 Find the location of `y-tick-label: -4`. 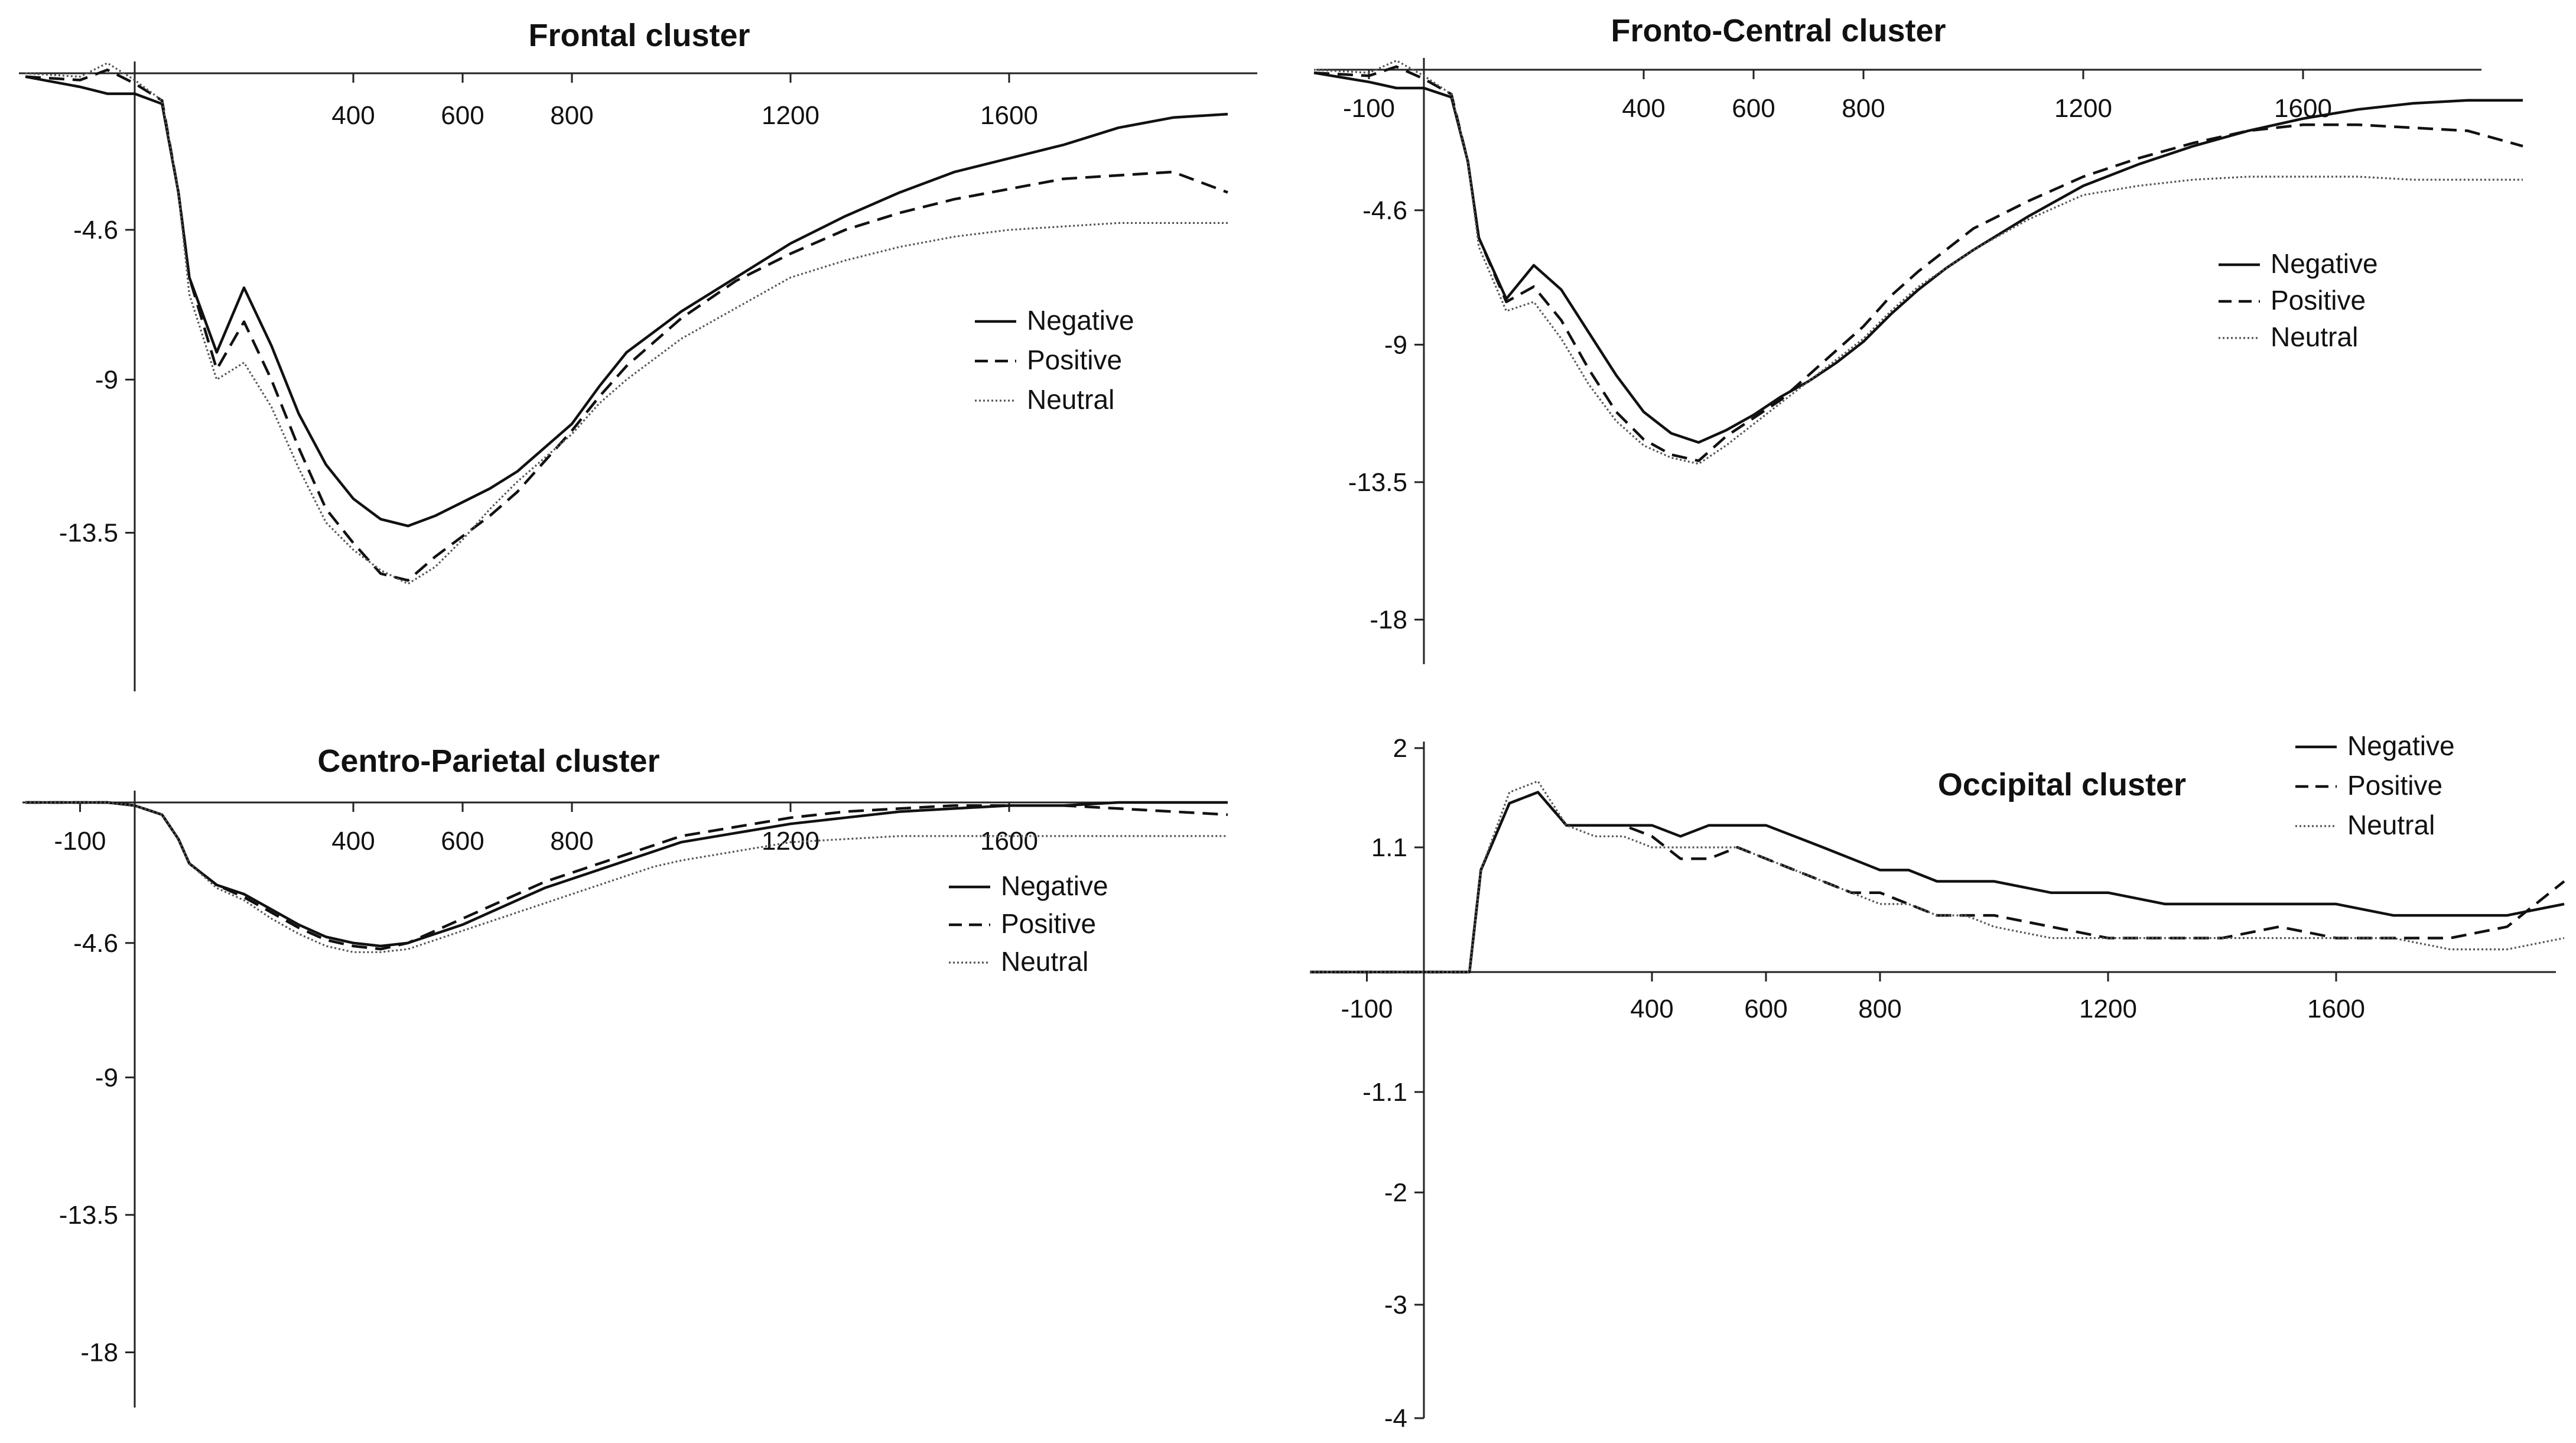

y-tick-label: -4 is located at coordinates (1395, 1418).